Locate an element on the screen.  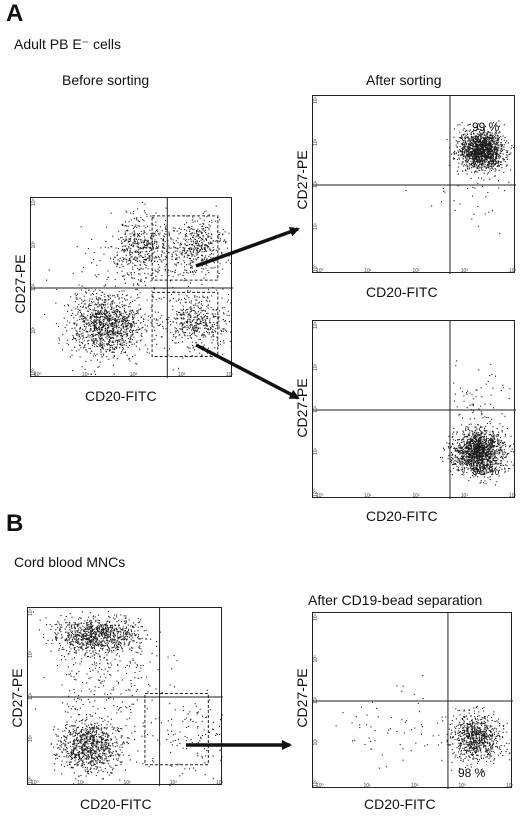
scatter-plot-b-after: 10⁰ 10⁰ 10¹ 10¹ 10² 10² 10³ 10³ 10⁴ 10⁴ is located at coordinates (412, 700).